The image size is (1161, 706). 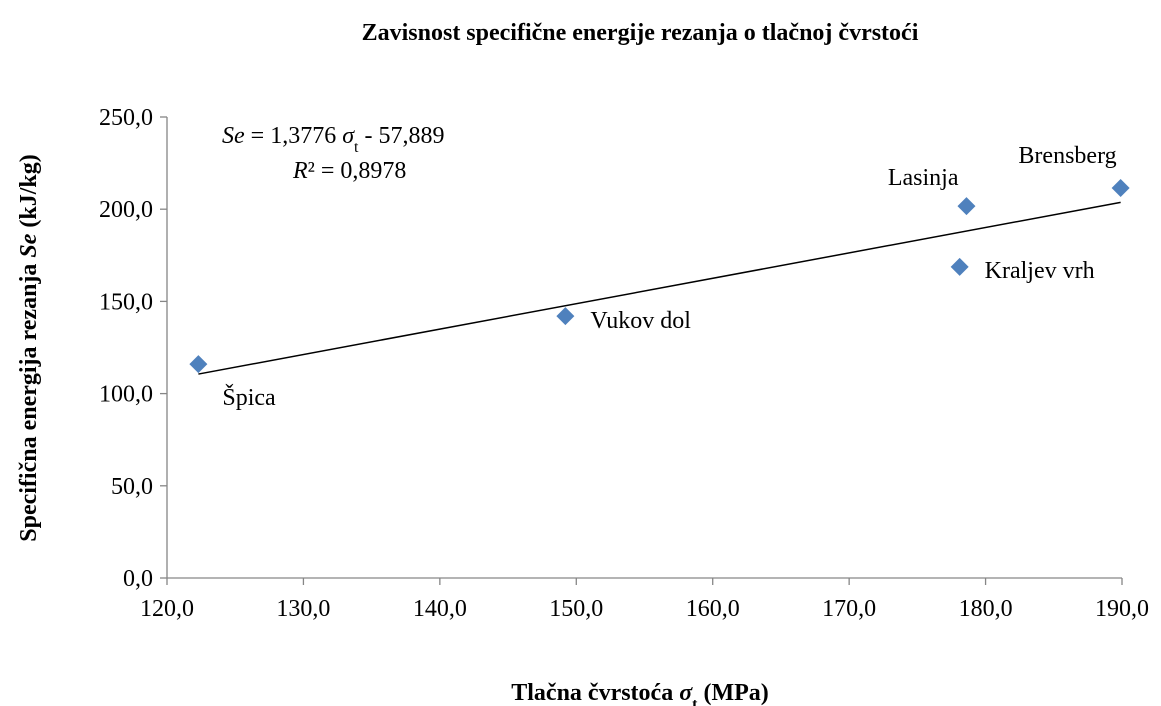 I want to click on equation-part: - 57,889, so click(x=402, y=136).